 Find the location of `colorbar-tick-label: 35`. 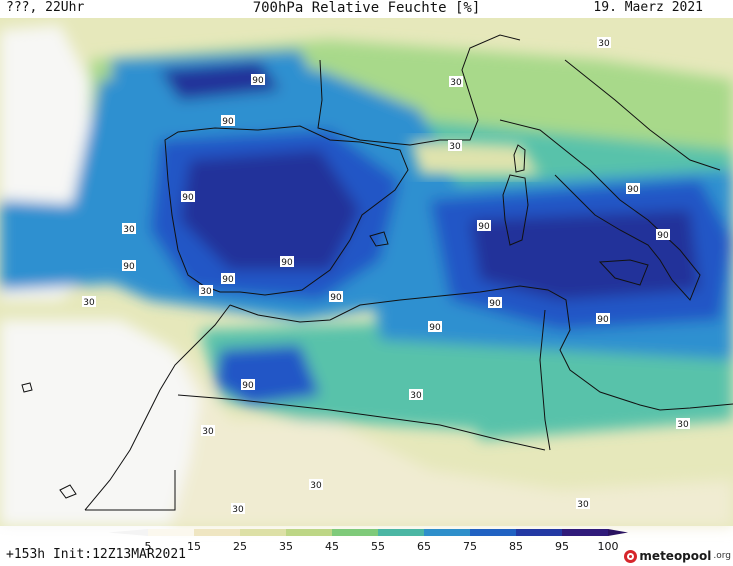

colorbar-tick-label: 35 is located at coordinates (286, 546).